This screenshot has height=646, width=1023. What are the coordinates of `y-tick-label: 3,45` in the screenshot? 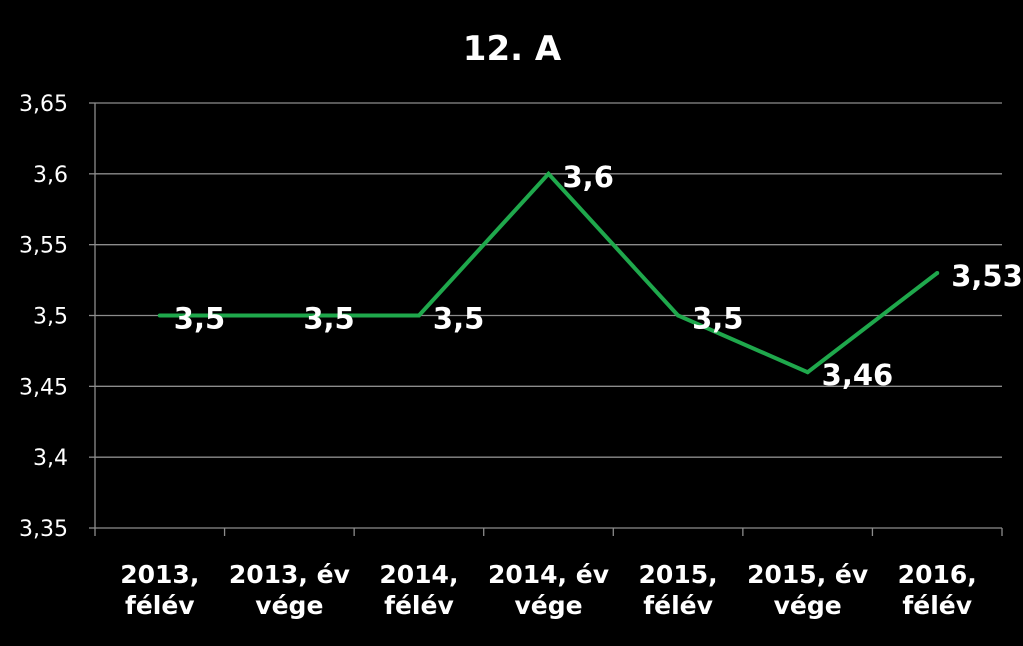 It's located at (43, 387).